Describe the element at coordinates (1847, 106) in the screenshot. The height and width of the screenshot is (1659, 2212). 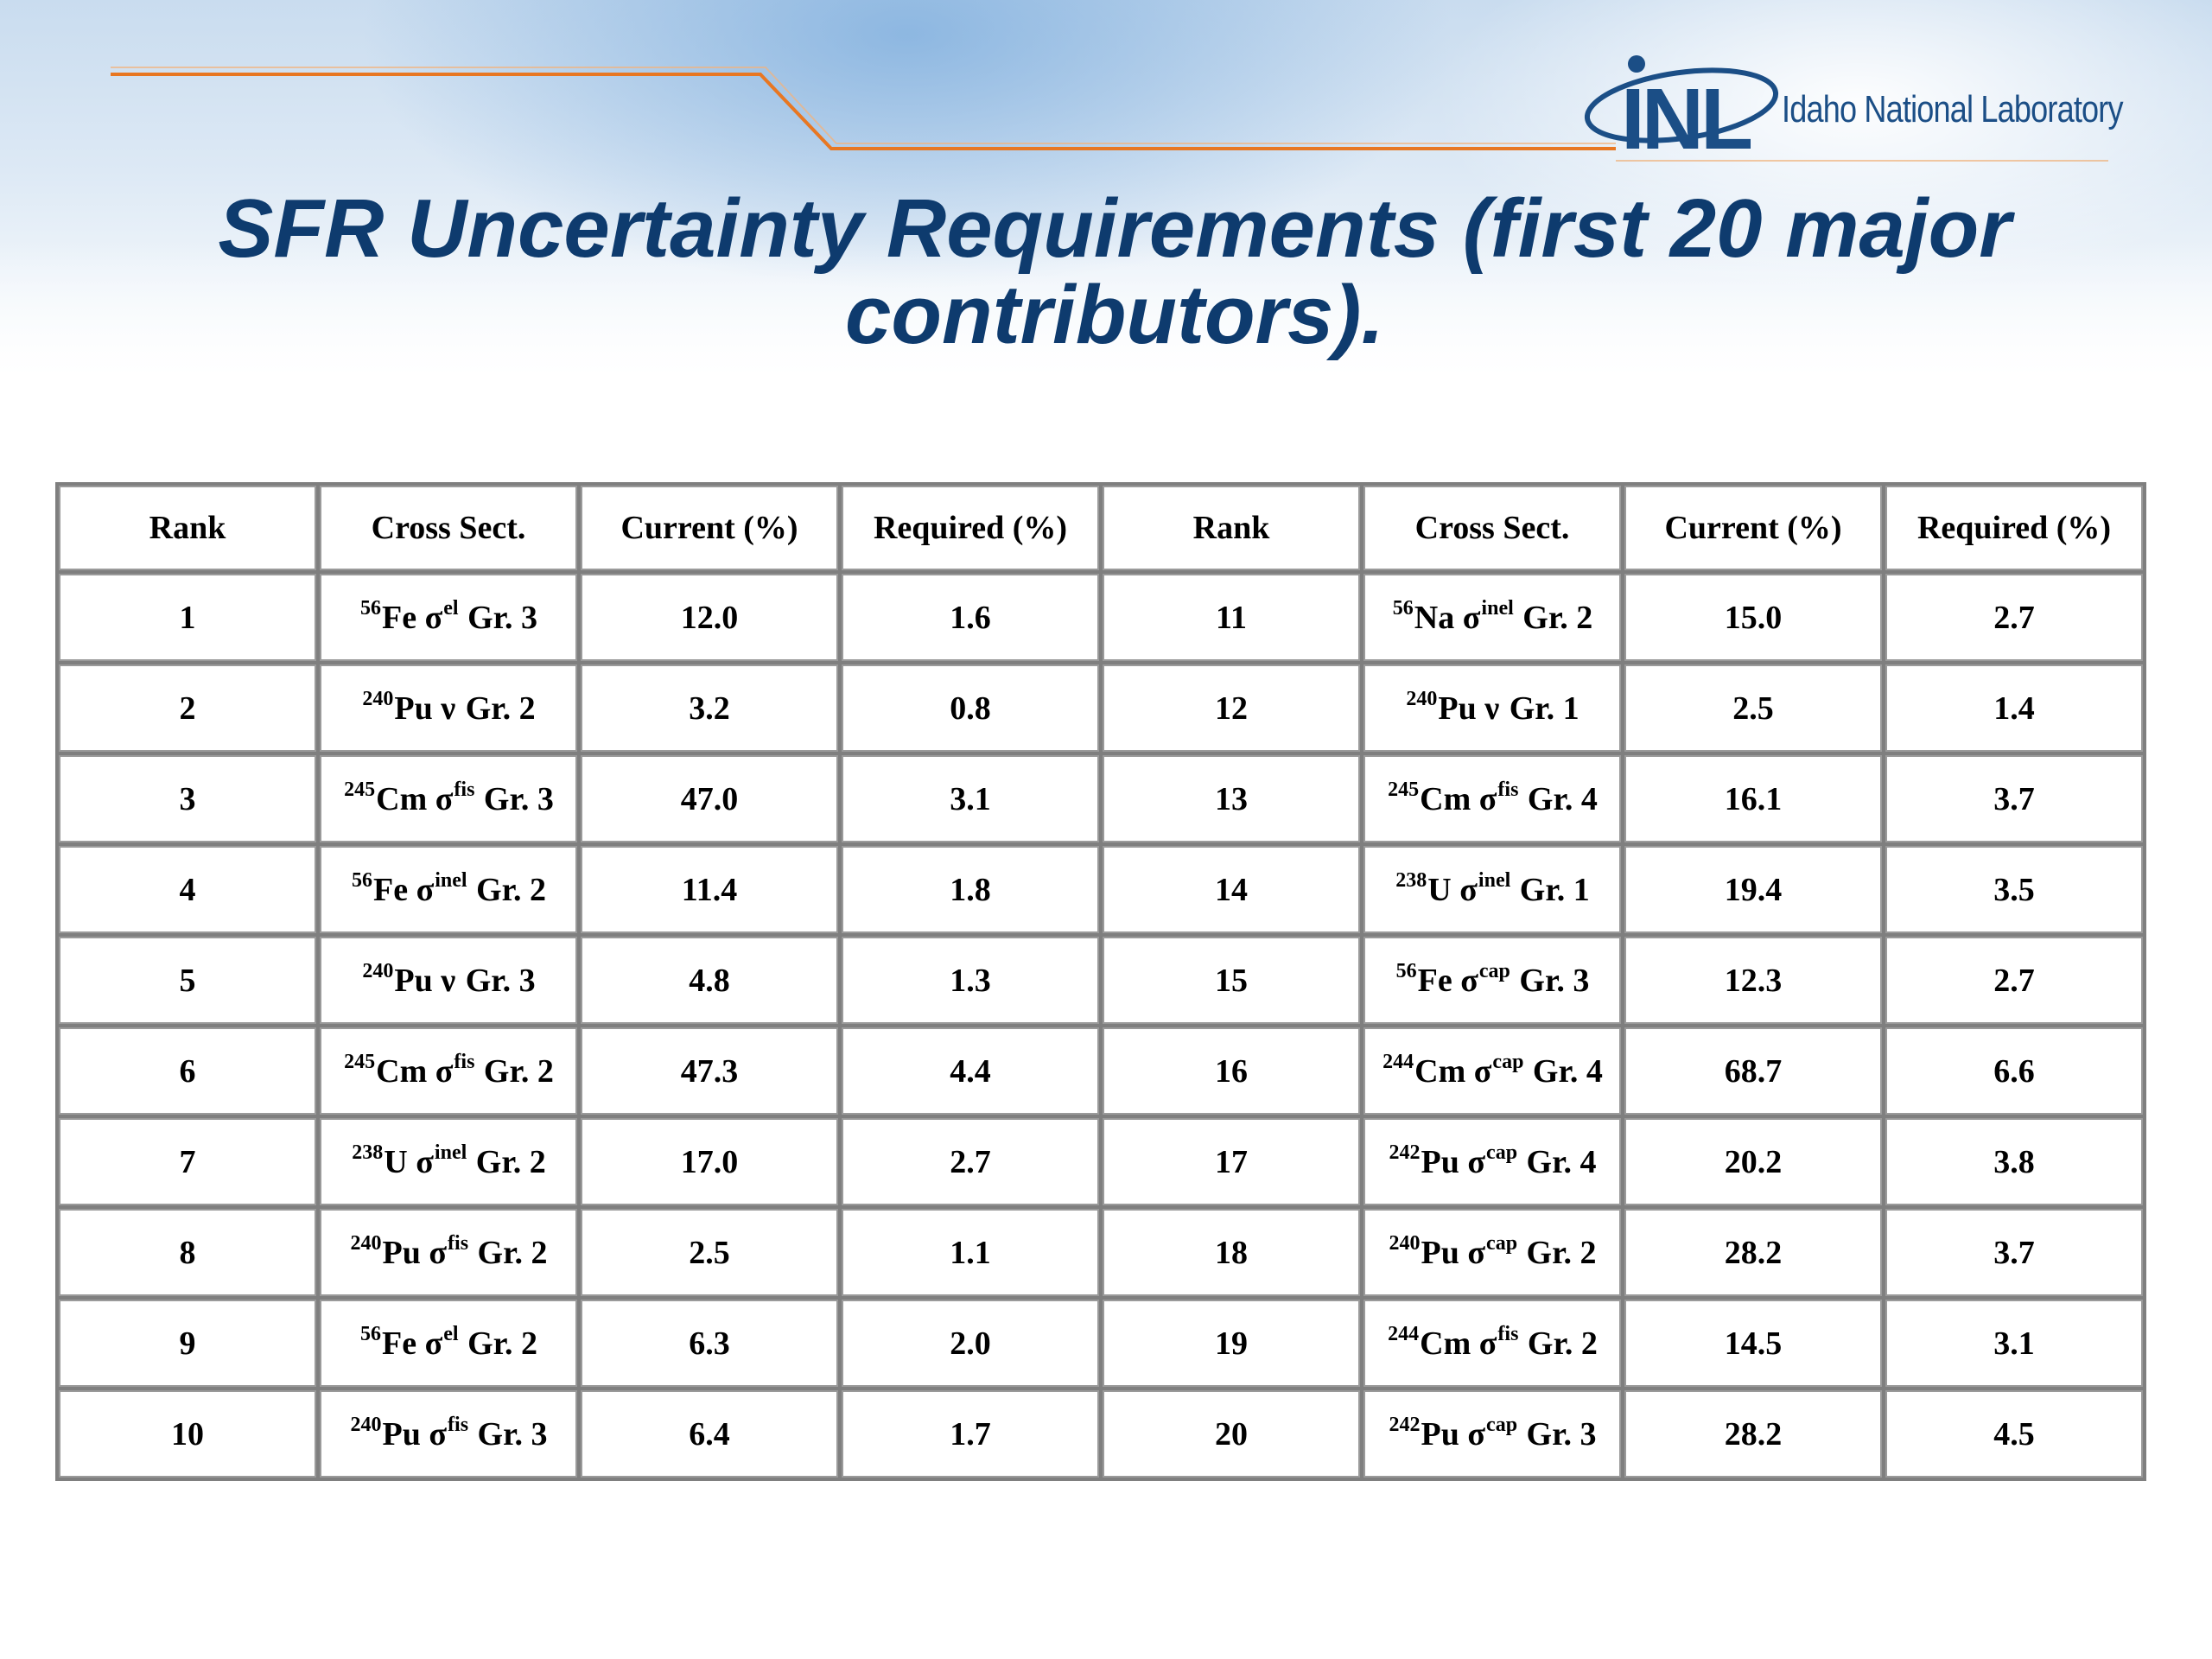
I see `inl-logo: INL` at that location.